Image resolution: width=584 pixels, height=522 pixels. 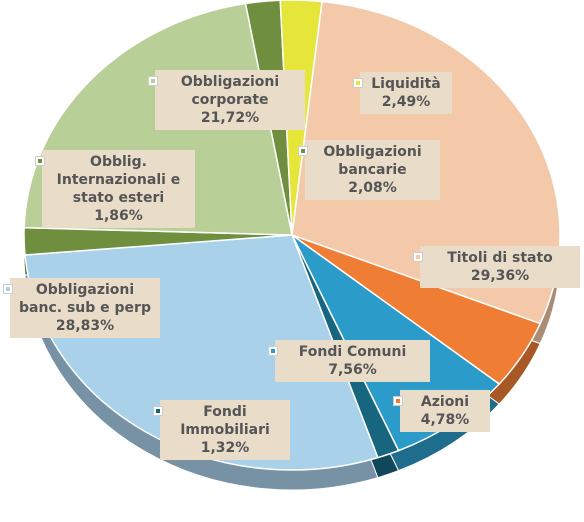 I want to click on label-name: Obblig. Internazionali e stato esteri, so click(x=118, y=180).